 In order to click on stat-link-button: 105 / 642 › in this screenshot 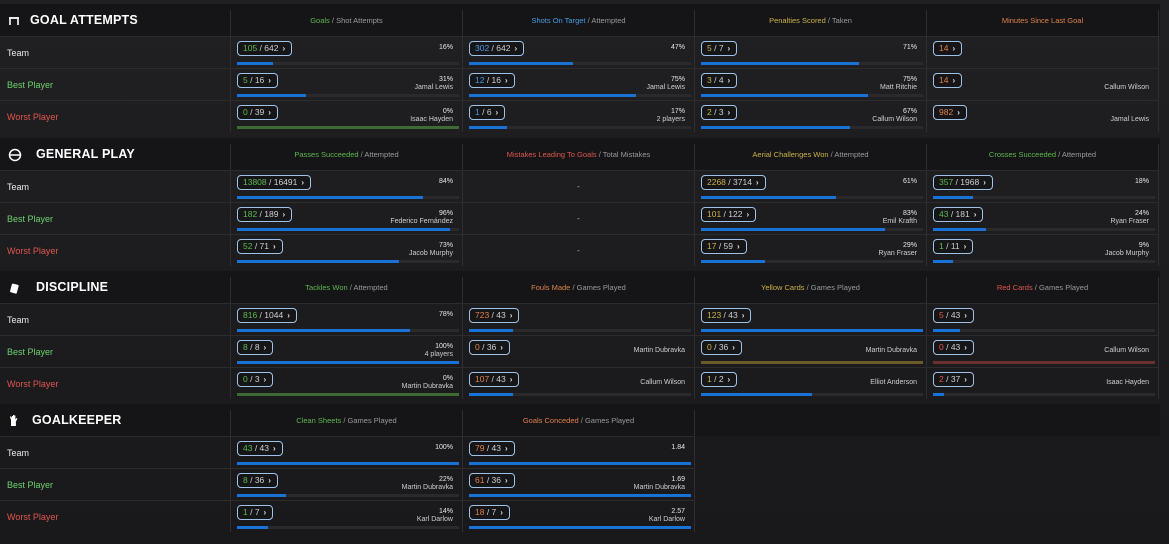, I will do `click(265, 48)`.